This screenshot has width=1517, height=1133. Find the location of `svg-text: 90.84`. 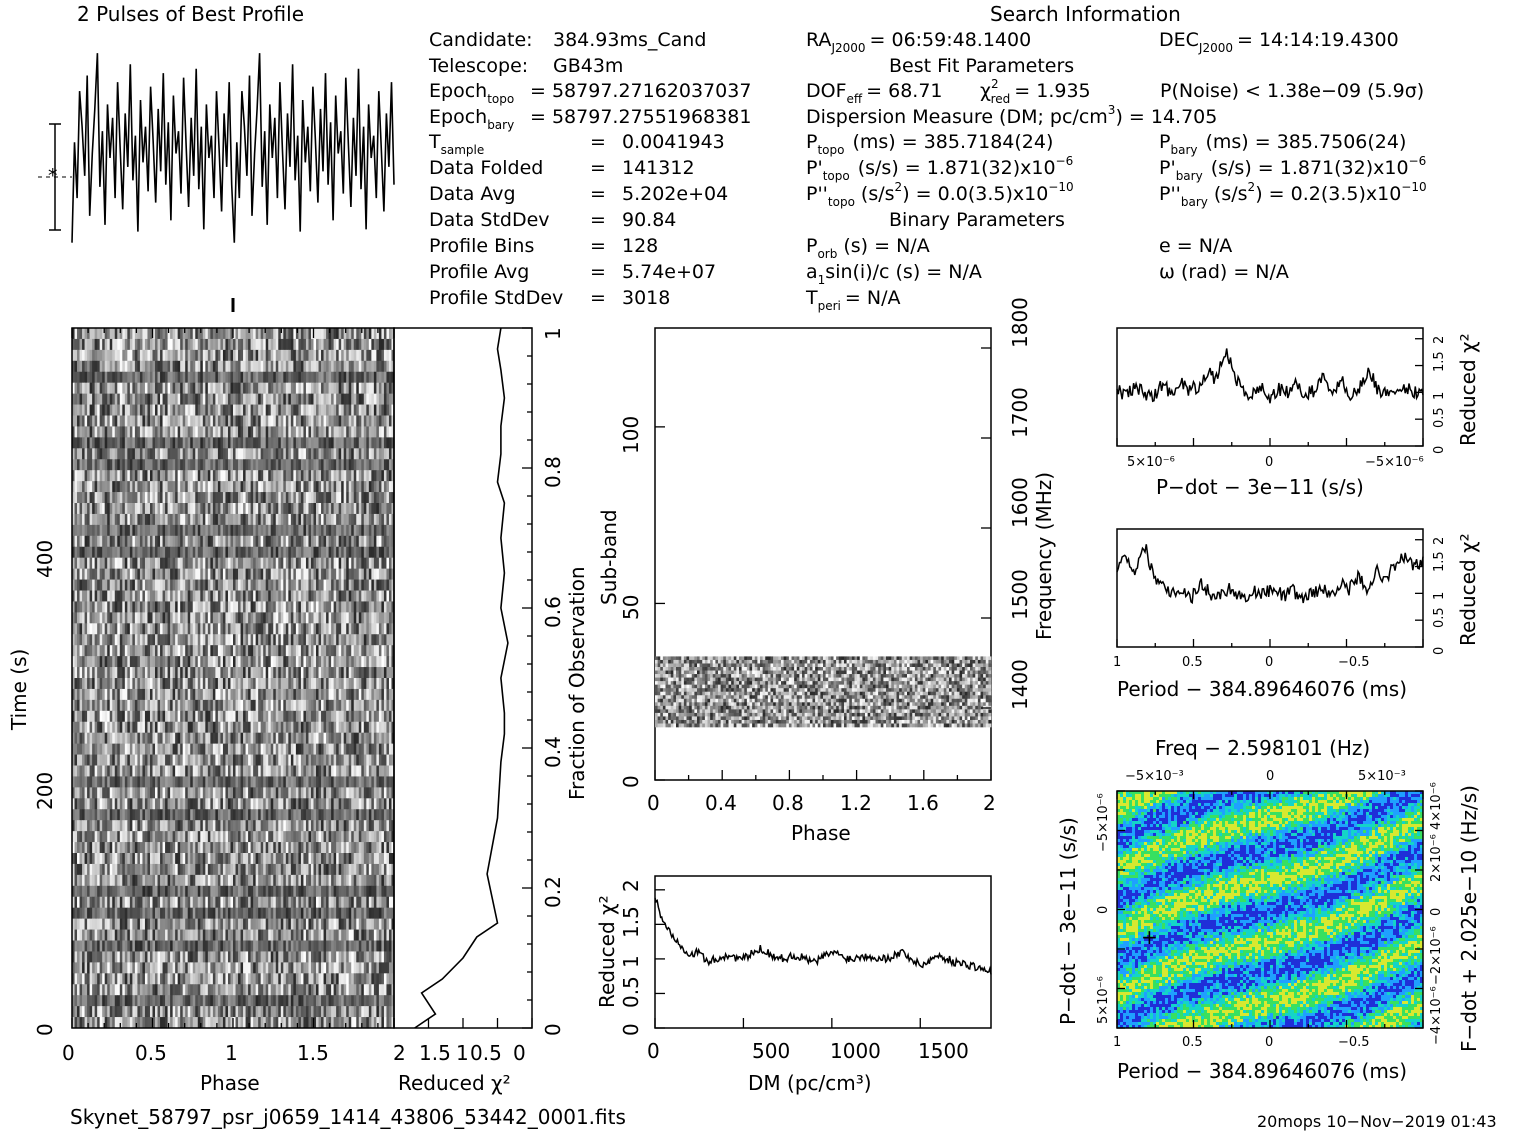

svg-text: 90.84 is located at coordinates (649, 220).